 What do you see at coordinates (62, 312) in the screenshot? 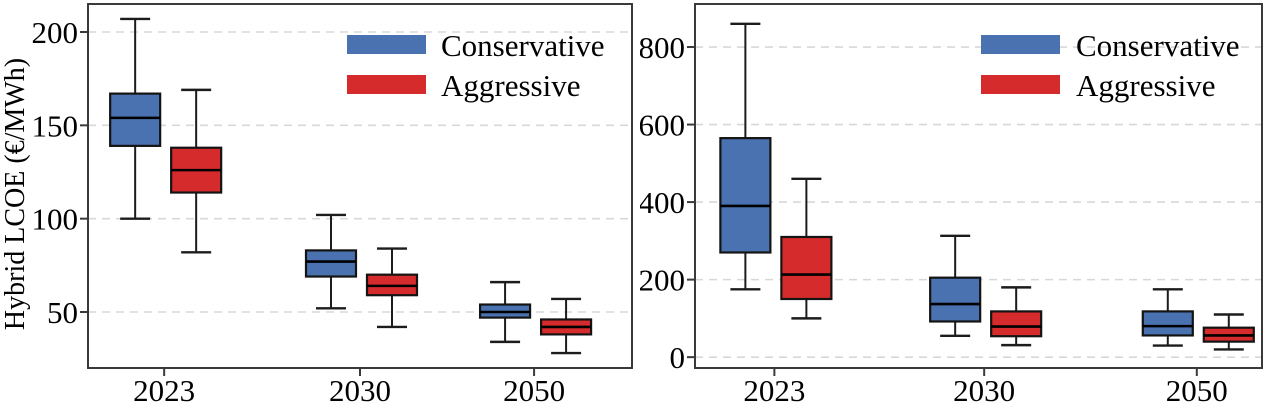
I see `y-tick-label: 50` at bounding box center [62, 312].